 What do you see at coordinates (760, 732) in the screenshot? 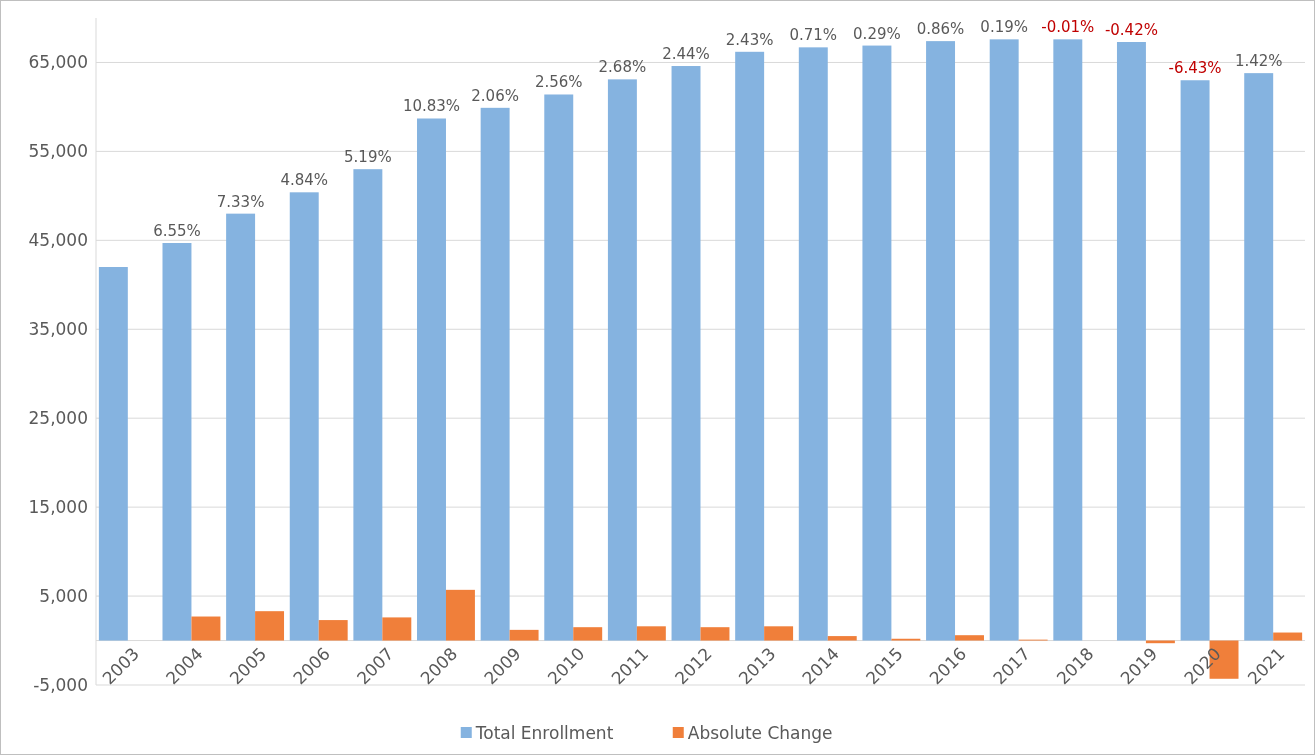
I see `legend-label: Absolute Change` at bounding box center [760, 732].